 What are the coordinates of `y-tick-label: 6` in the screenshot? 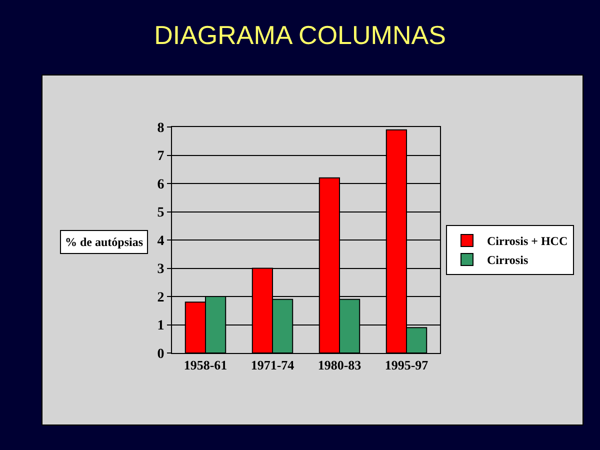 It's located at (160, 184).